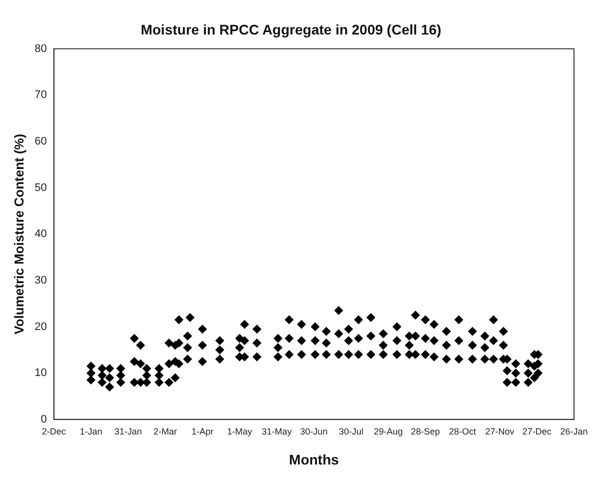  What do you see at coordinates (43, 419) in the screenshot?
I see `y-tick-label: 0` at bounding box center [43, 419].